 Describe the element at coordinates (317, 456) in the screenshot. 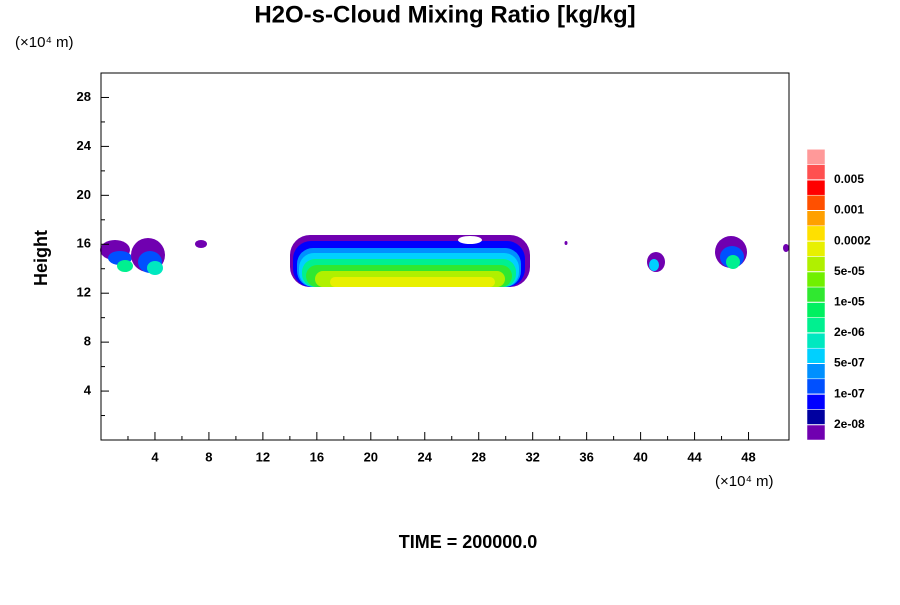

I see `x-tick-label: 16` at that location.